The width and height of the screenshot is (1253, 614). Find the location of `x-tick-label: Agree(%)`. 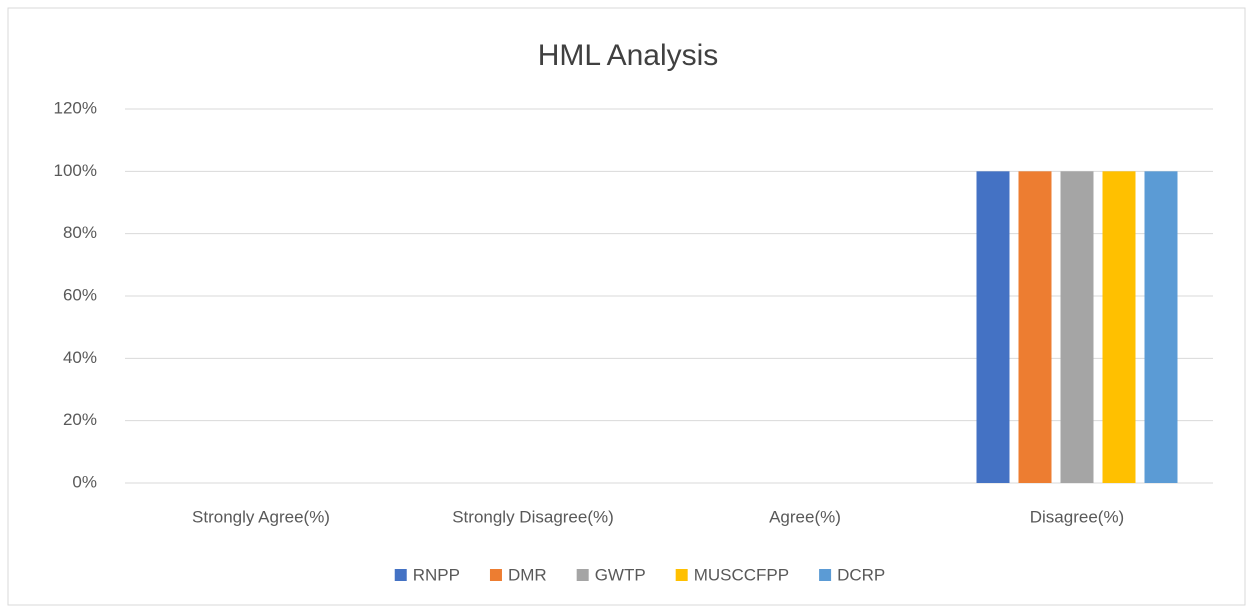

x-tick-label: Agree(%) is located at coordinates (805, 516).